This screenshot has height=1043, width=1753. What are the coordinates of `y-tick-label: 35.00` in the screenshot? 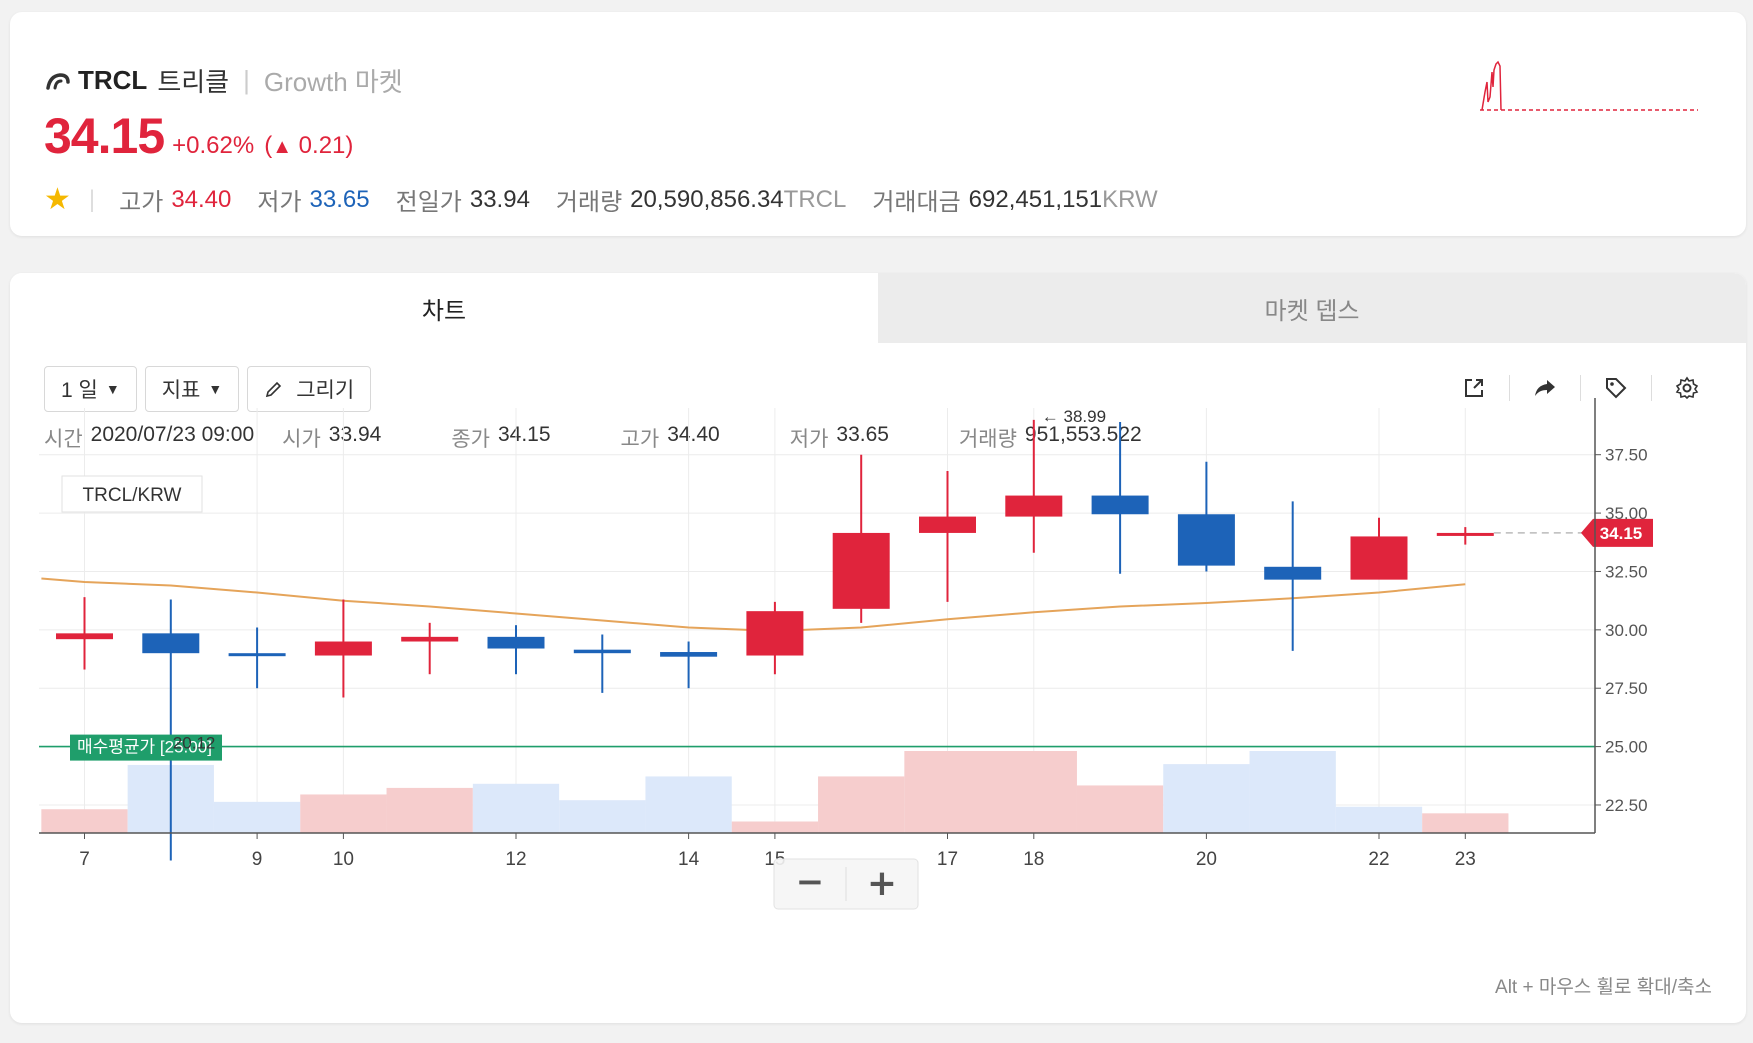 It's located at (1626, 513).